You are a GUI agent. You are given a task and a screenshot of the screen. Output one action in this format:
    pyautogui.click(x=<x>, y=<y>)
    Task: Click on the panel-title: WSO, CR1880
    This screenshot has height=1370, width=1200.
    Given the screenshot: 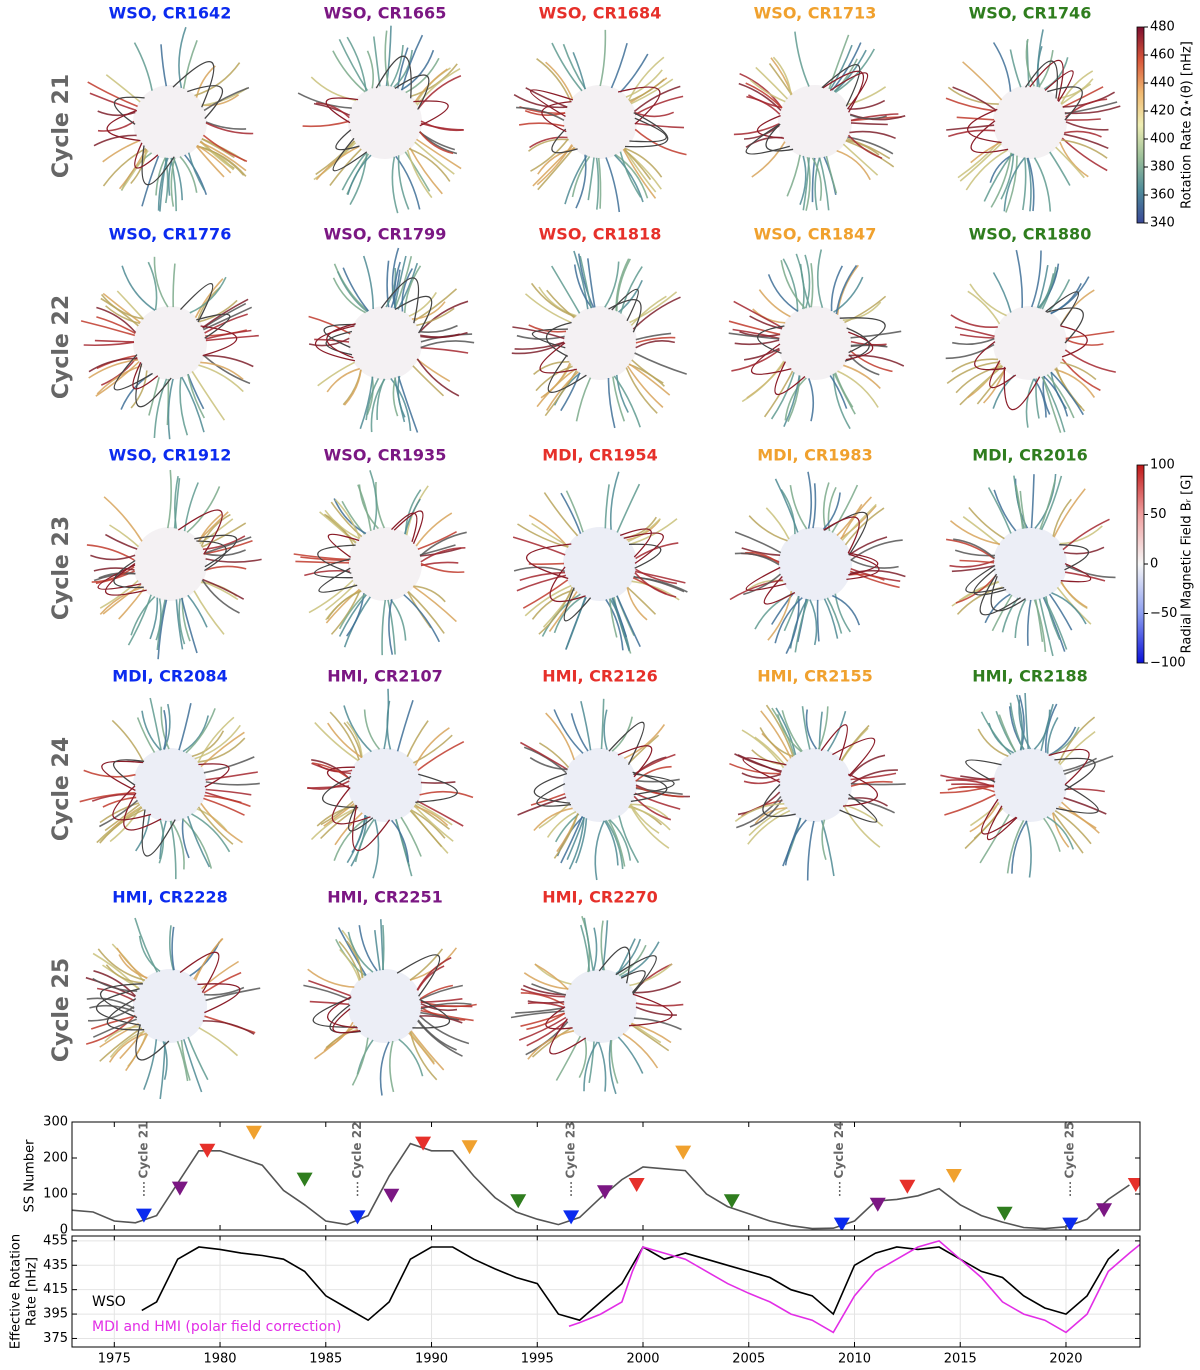 What is the action you would take?
    pyautogui.click(x=1030, y=234)
    